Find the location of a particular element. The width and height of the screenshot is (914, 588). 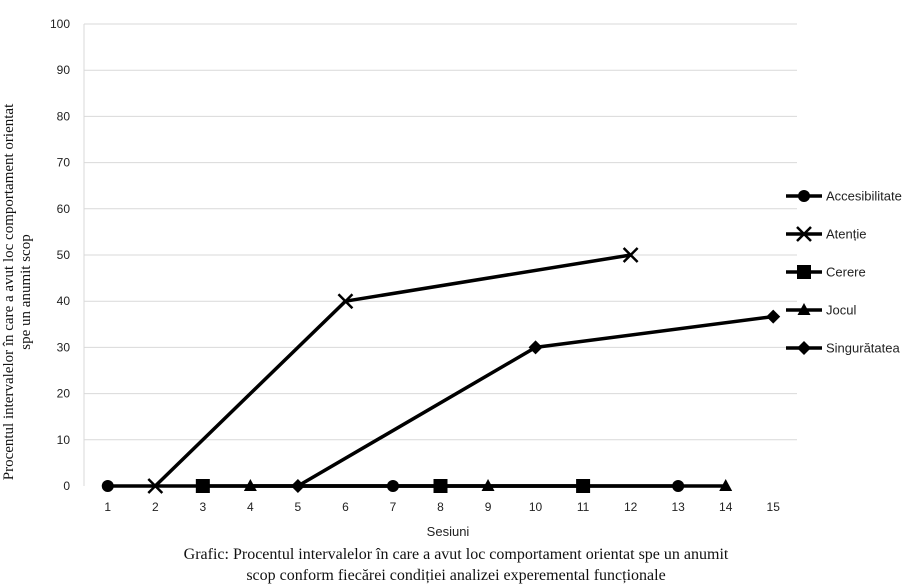

legend-item: Cerere is located at coordinates (826, 272).